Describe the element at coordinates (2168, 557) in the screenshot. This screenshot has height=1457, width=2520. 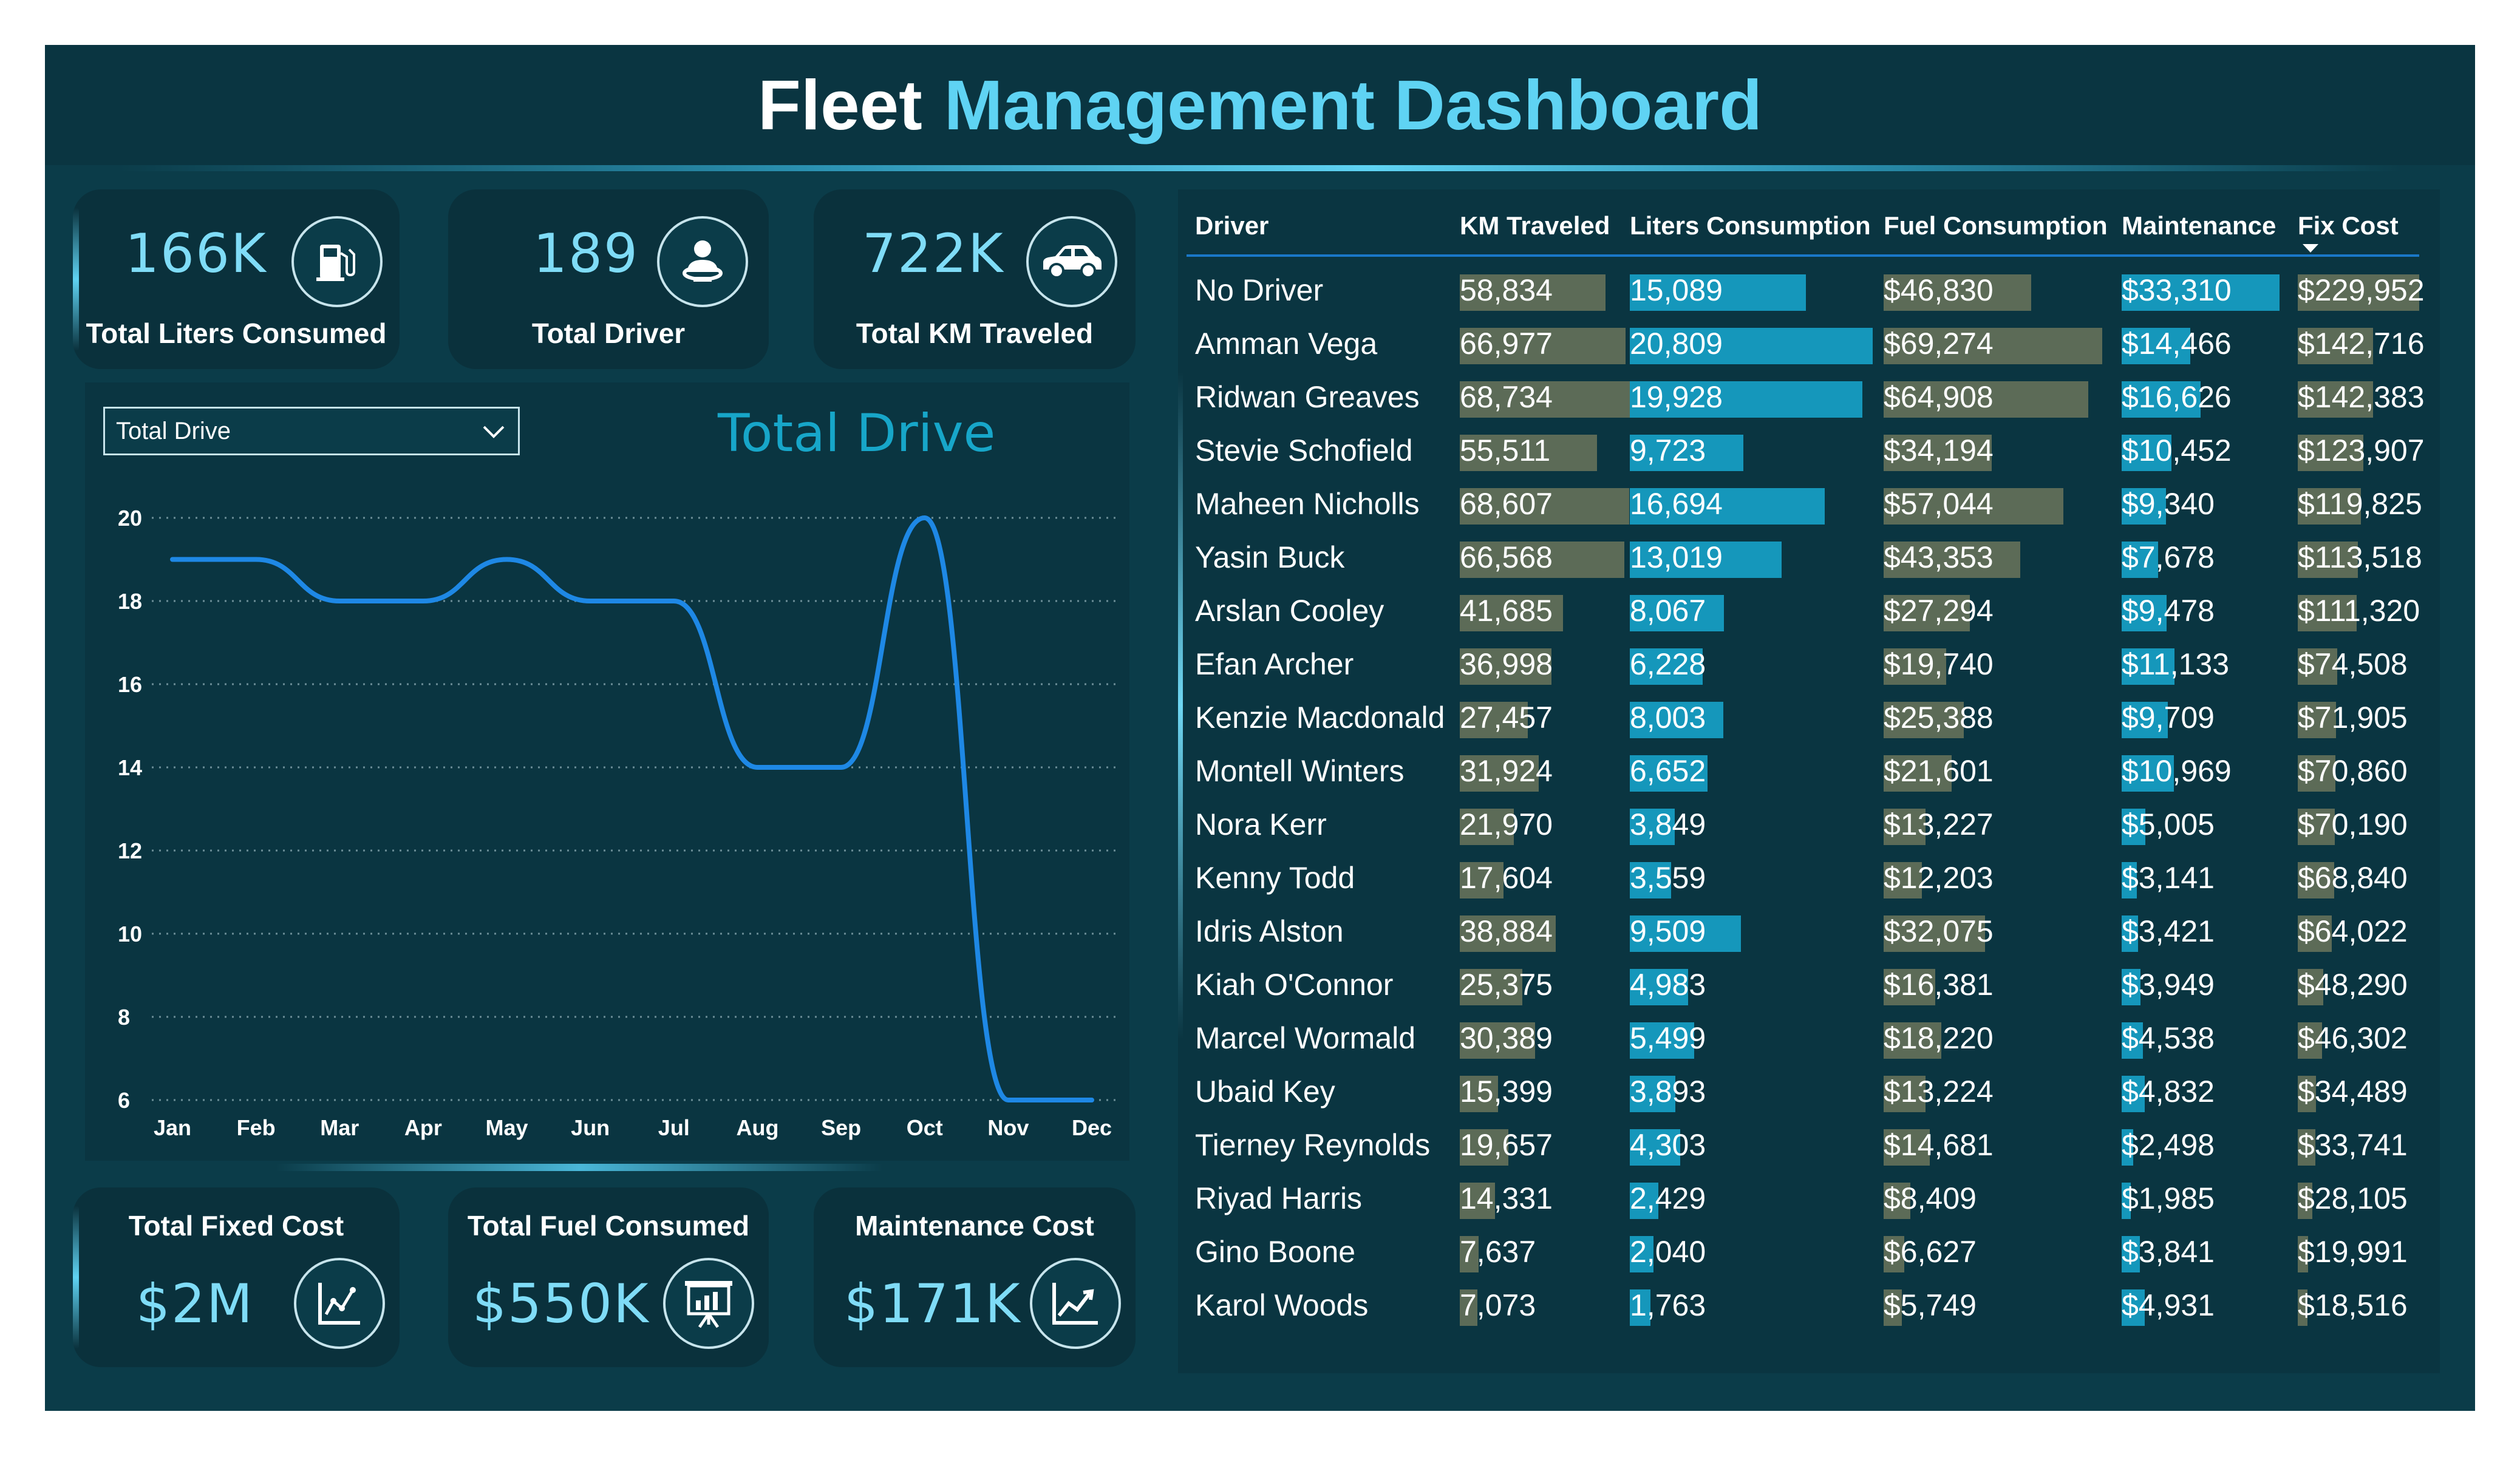
I see `cell-value-maintenance: $7,678` at that location.